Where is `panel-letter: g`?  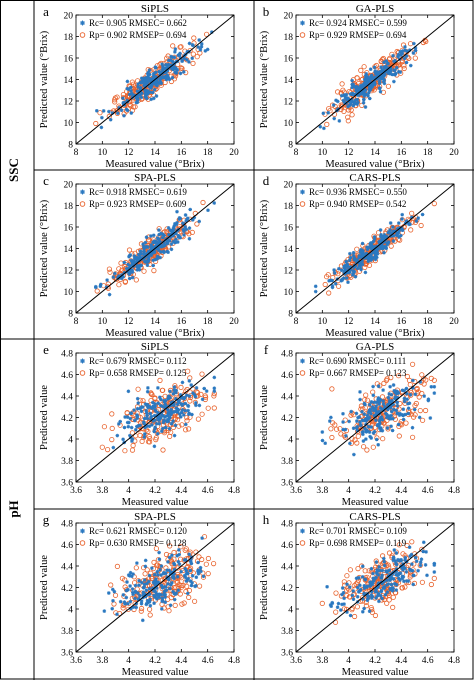 panel-letter: g is located at coordinates (46, 519).